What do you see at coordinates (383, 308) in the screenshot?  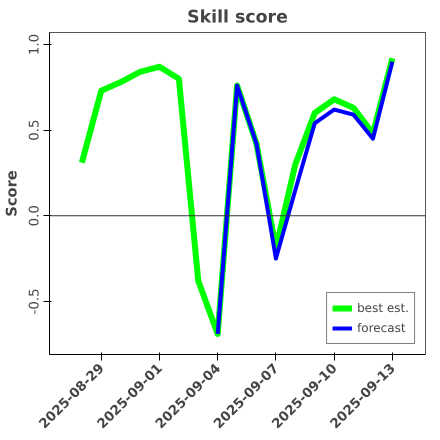 I see `legend-label: best est.` at bounding box center [383, 308].